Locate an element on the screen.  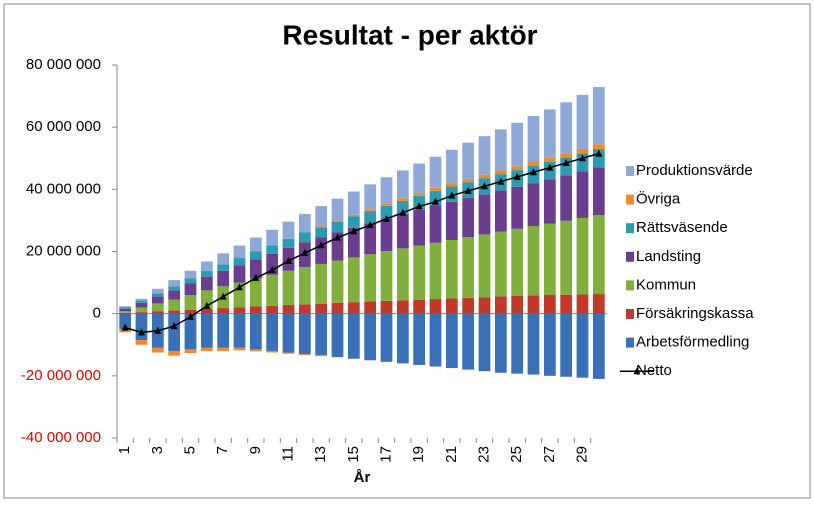
y-tick-label: 40 000 000 is located at coordinates (63, 188).